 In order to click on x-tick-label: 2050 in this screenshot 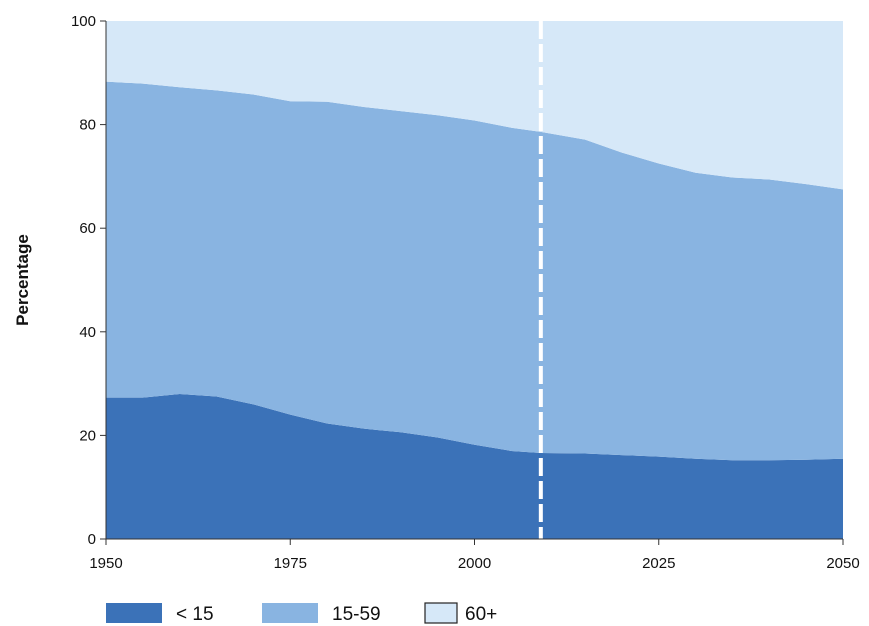, I will do `click(842, 563)`.